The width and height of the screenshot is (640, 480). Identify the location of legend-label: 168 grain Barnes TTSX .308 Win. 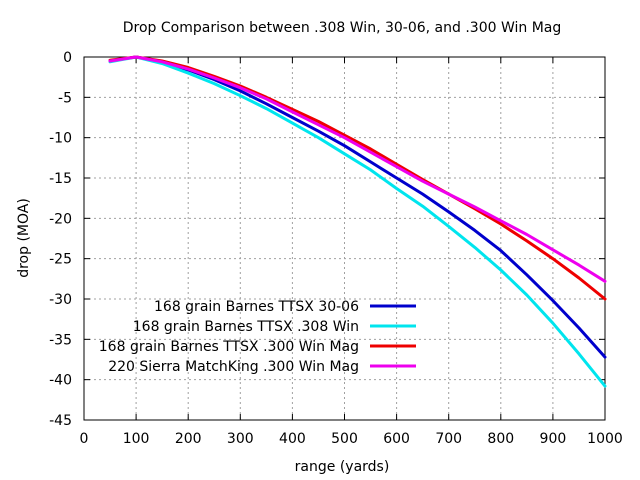
(246, 327).